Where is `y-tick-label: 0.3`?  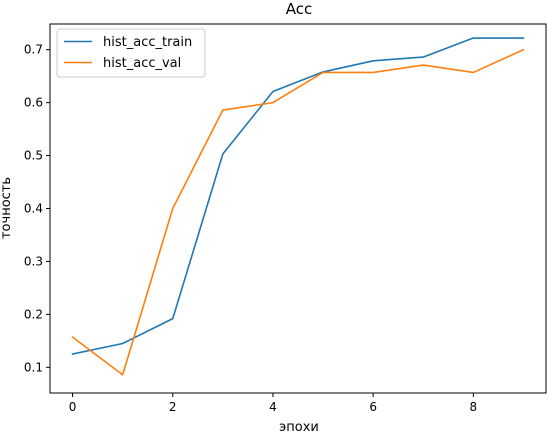 y-tick-label: 0.3 is located at coordinates (33, 261).